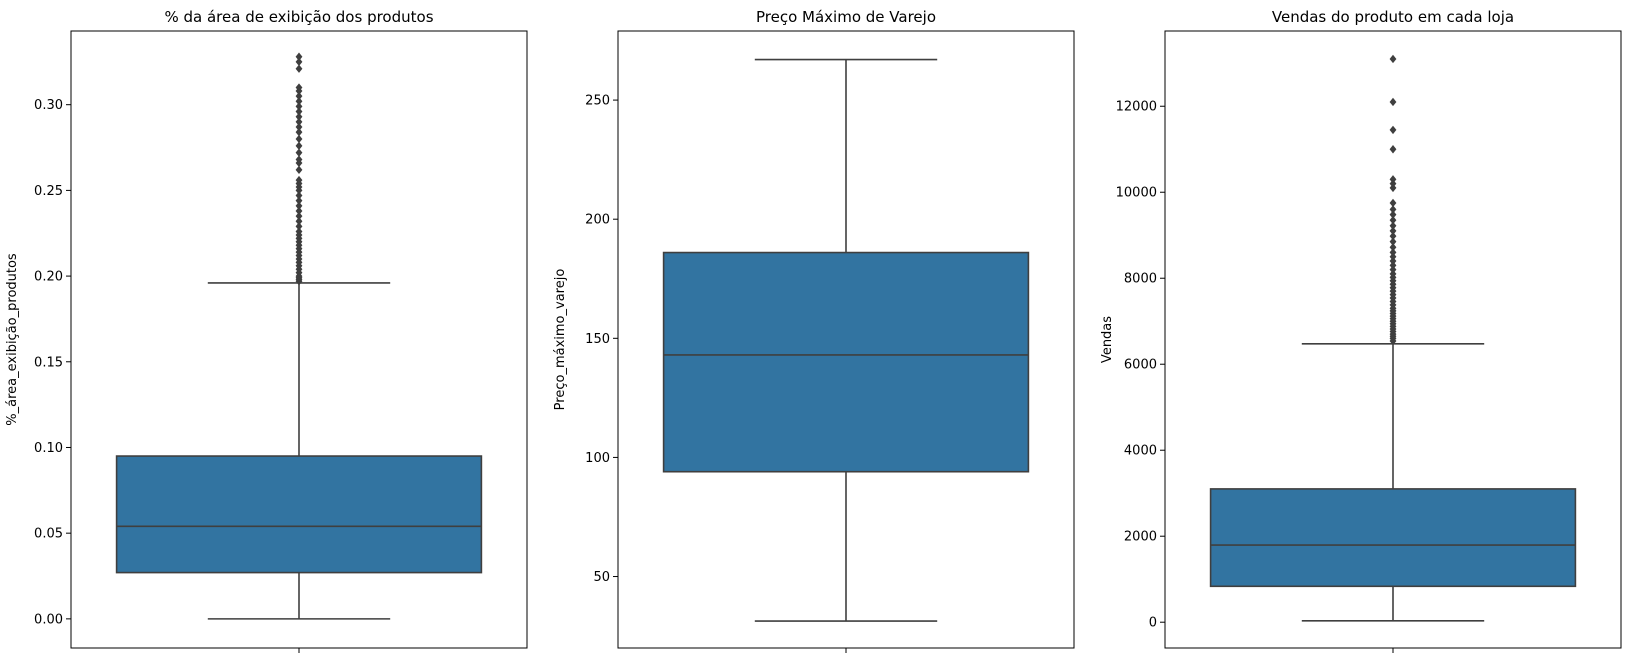  What do you see at coordinates (1136, 107) in the screenshot?
I see `y-tick-label: 12000` at bounding box center [1136, 107].